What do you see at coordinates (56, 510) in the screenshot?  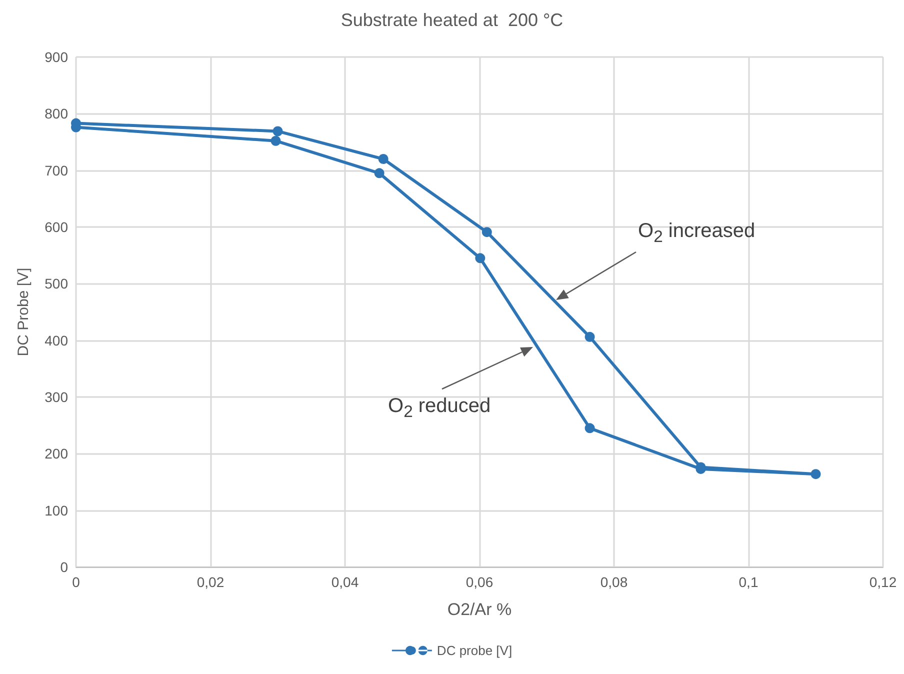 I see `y-tick-label: 100` at bounding box center [56, 510].